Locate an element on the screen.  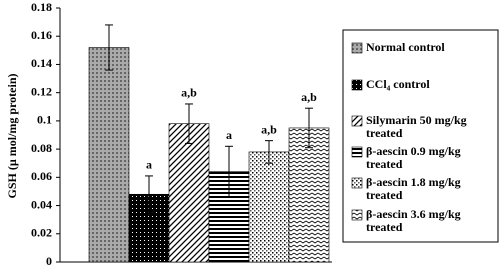
y-tick-label: 0.14 is located at coordinates (41, 63).